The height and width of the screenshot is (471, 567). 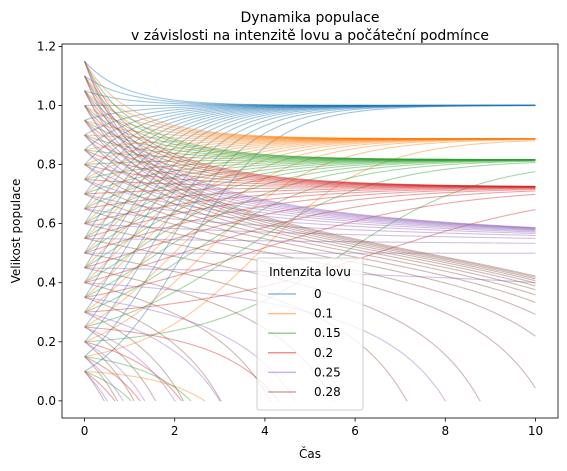 I want to click on legend-entry: 0.1, so click(x=300, y=314).